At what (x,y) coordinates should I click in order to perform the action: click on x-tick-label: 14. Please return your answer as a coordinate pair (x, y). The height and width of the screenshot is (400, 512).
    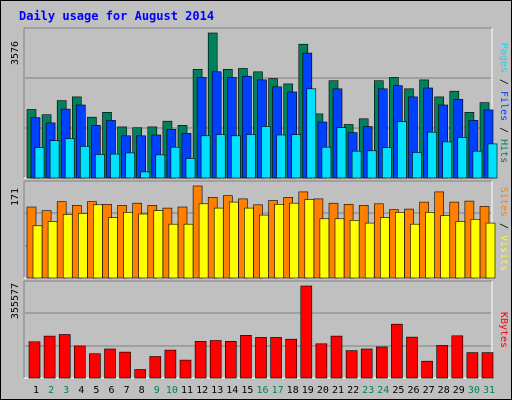
    Looking at the image, I should click on (232, 390).